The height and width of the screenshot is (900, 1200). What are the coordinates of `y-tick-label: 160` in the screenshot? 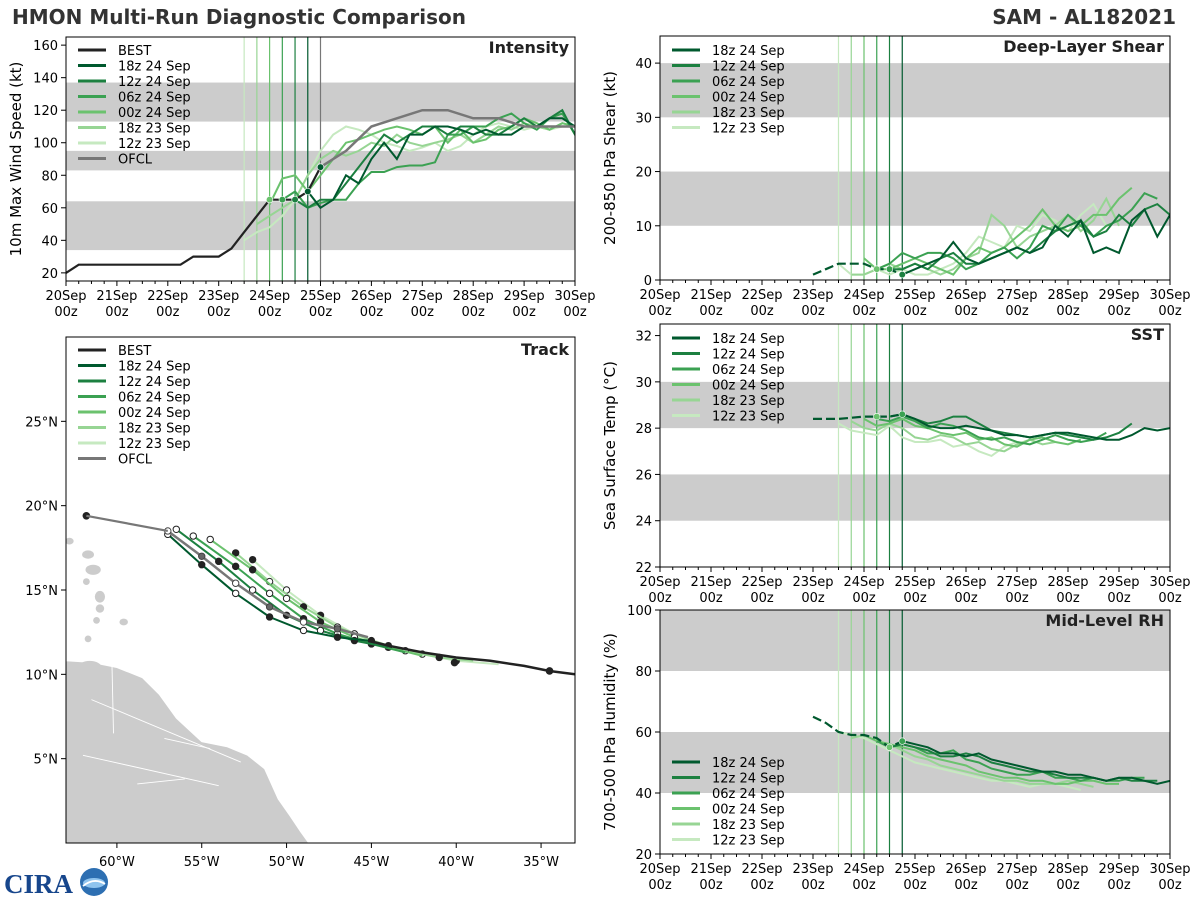 It's located at (45, 46).